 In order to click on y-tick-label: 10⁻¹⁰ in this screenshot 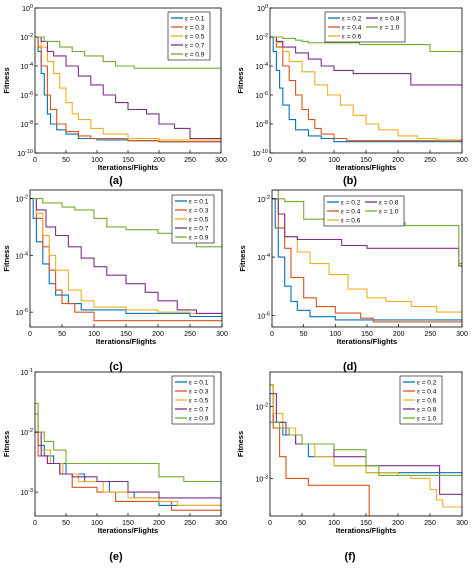, I will do `click(260, 153)`.